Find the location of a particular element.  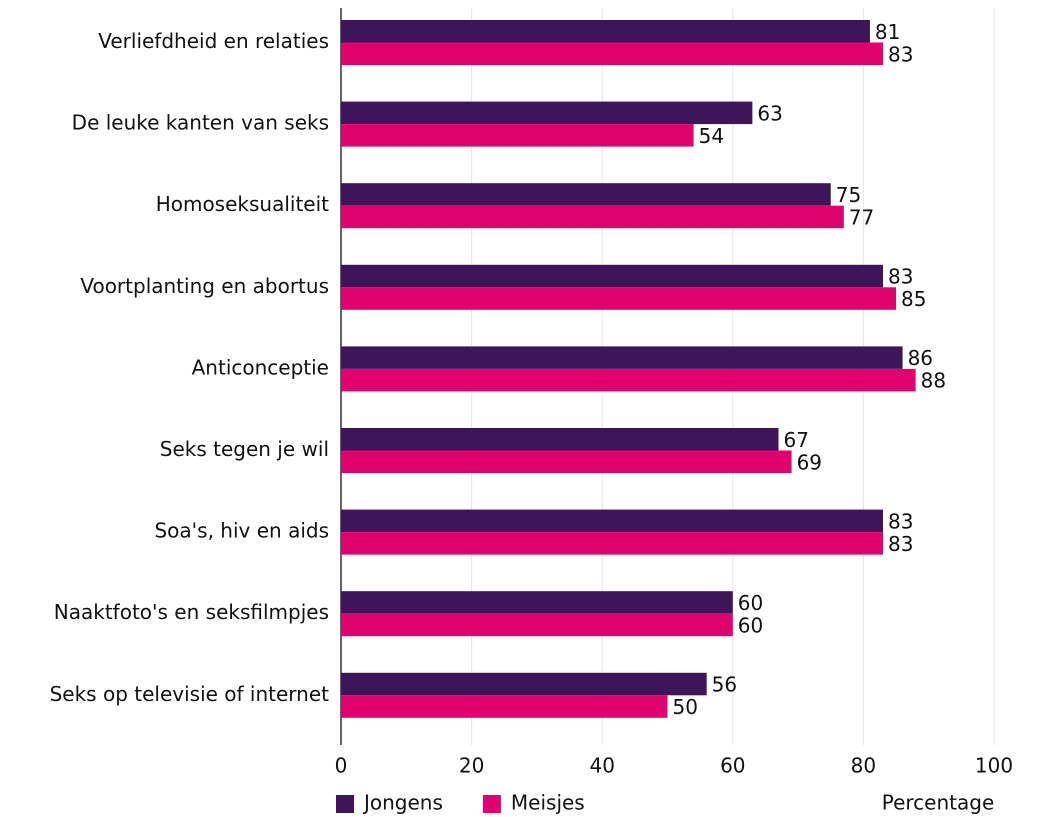

value-label: 75 is located at coordinates (848, 195).